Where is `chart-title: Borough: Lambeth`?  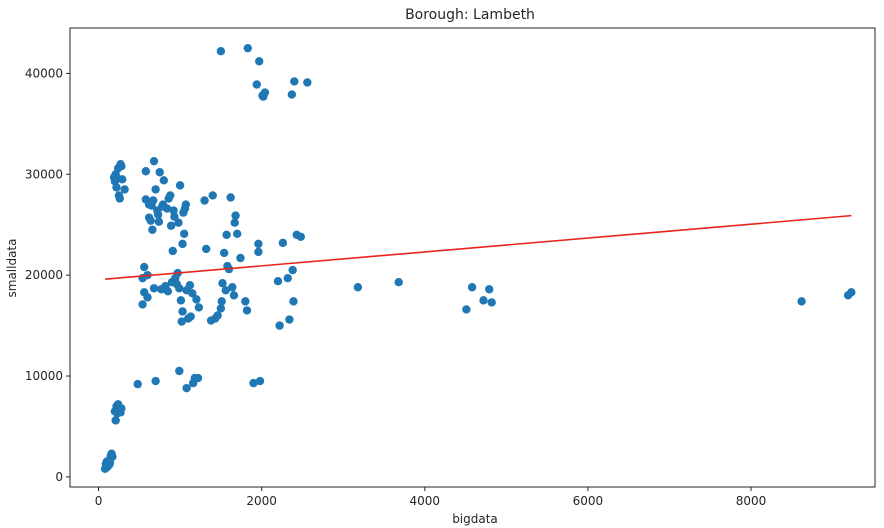 chart-title: Borough: Lambeth is located at coordinates (470, 15).